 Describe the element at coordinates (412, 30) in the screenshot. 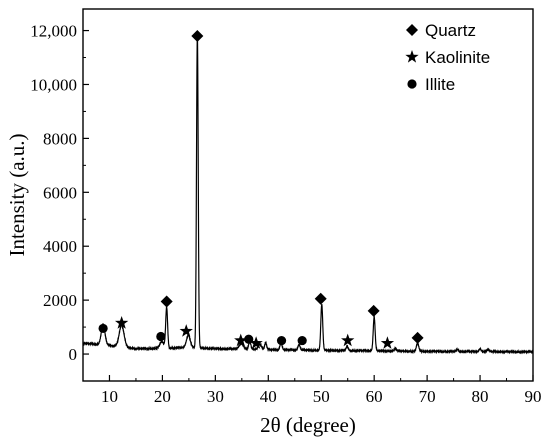

I see `legend-diamond-symbol` at that location.